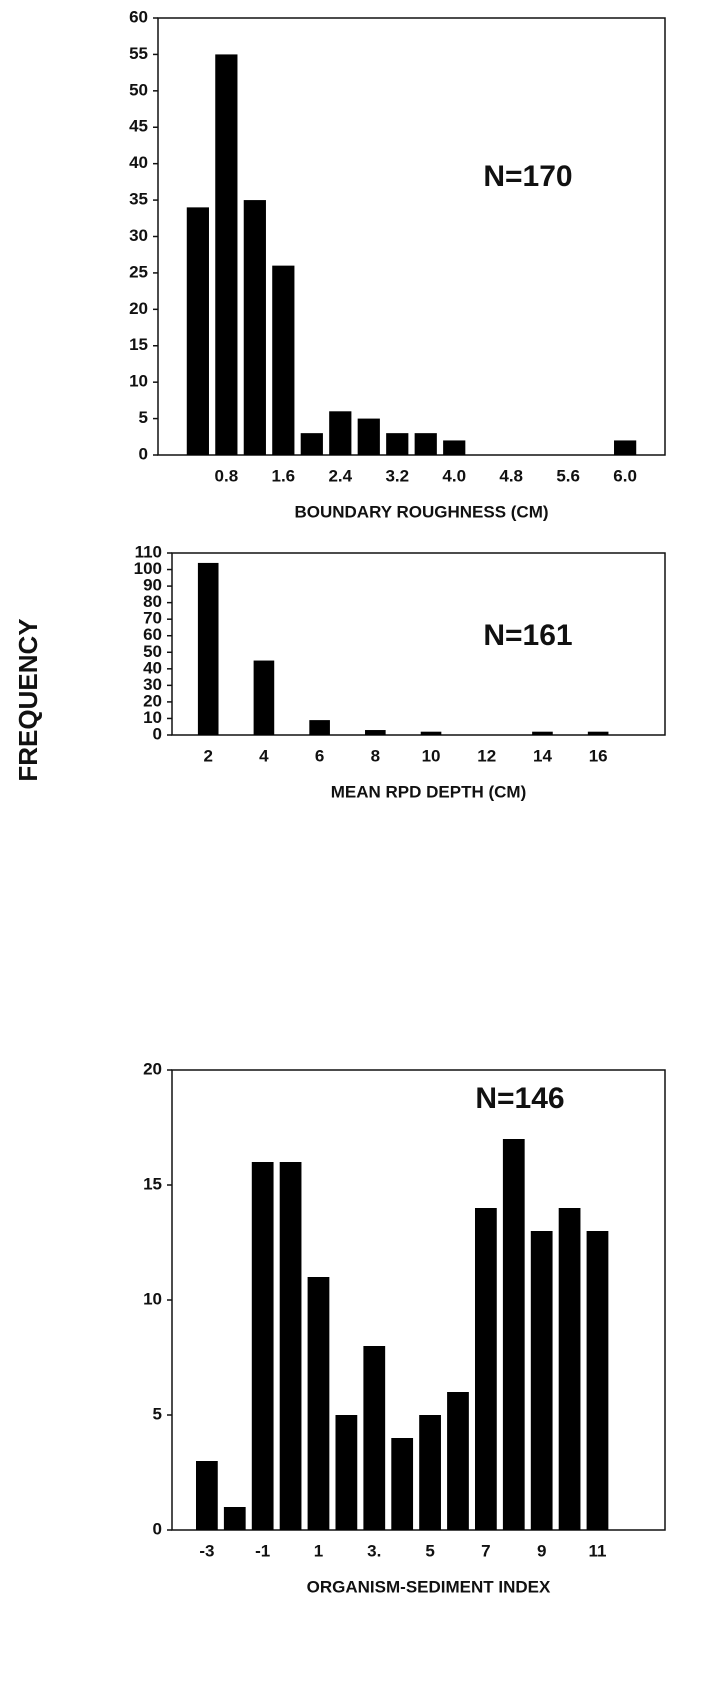 The width and height of the screenshot is (725, 1708). Describe the element at coordinates (418, 644) in the screenshot. I see `plot-frame` at that location.